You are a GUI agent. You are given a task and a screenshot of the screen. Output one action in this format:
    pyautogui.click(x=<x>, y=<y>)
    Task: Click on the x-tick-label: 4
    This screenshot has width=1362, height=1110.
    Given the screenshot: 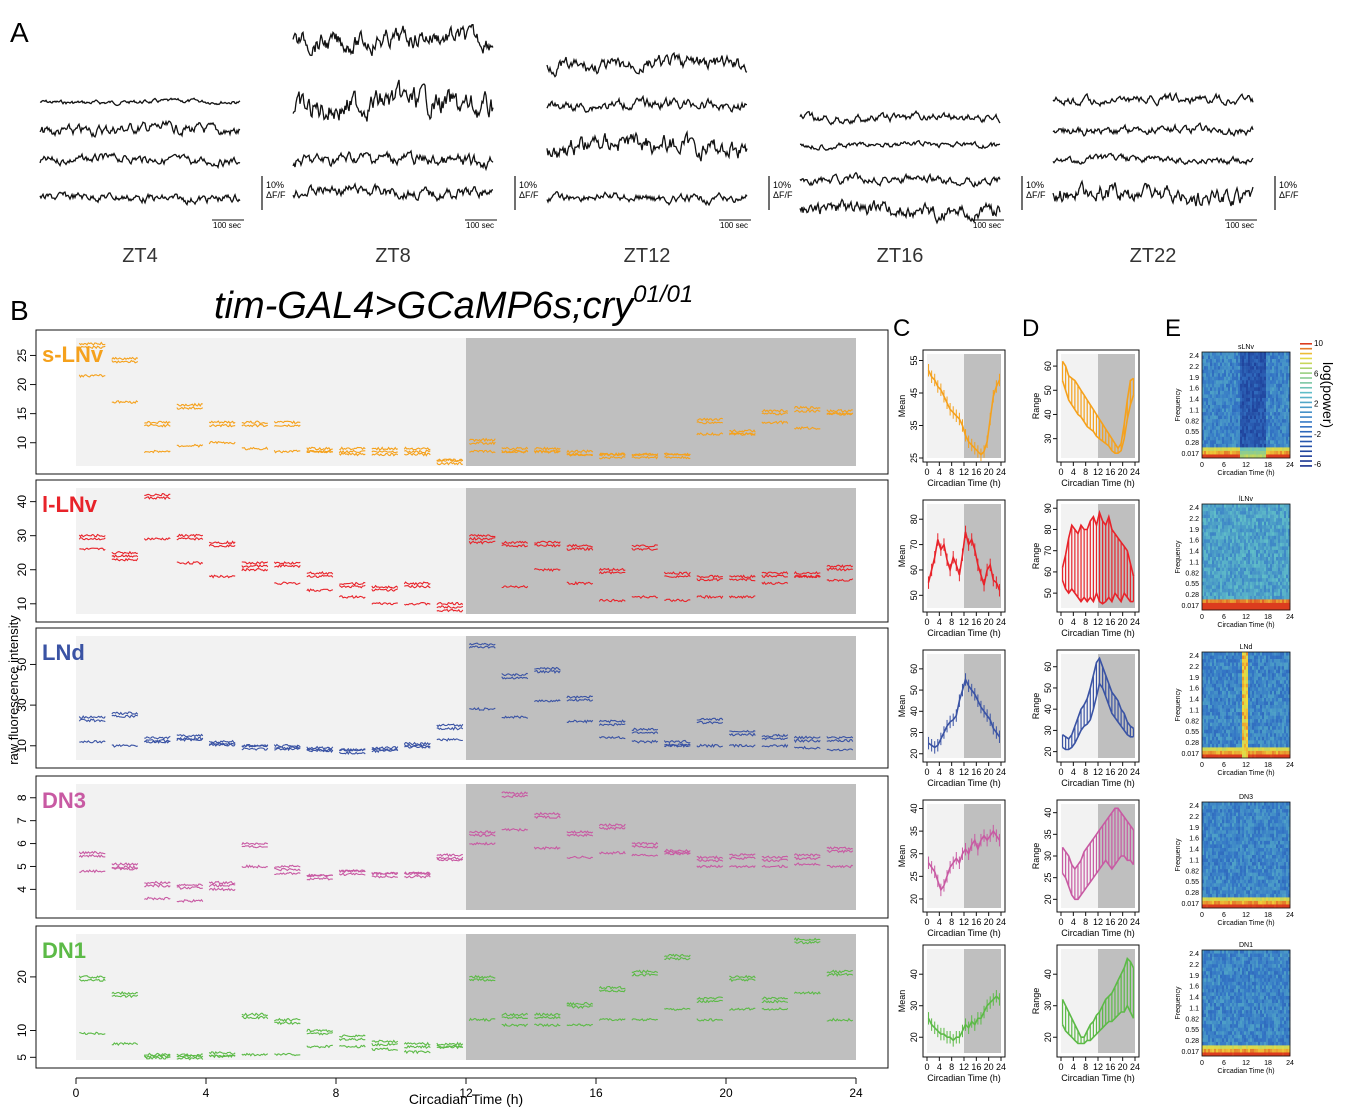 What is the action you would take?
    pyautogui.click(x=939, y=472)
    